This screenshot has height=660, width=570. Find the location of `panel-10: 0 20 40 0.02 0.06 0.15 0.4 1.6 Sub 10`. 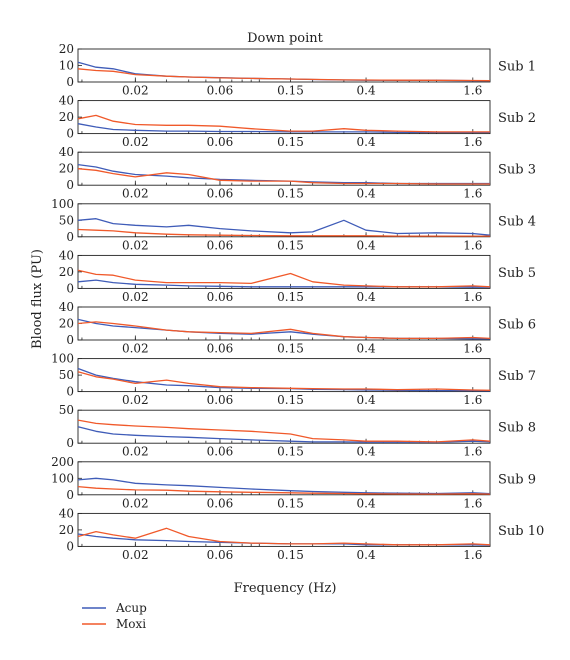

panel-10: 0 20 40 0.02 0.06 0.15 0.4 1.6 Sub 10 is located at coordinates (302, 534).